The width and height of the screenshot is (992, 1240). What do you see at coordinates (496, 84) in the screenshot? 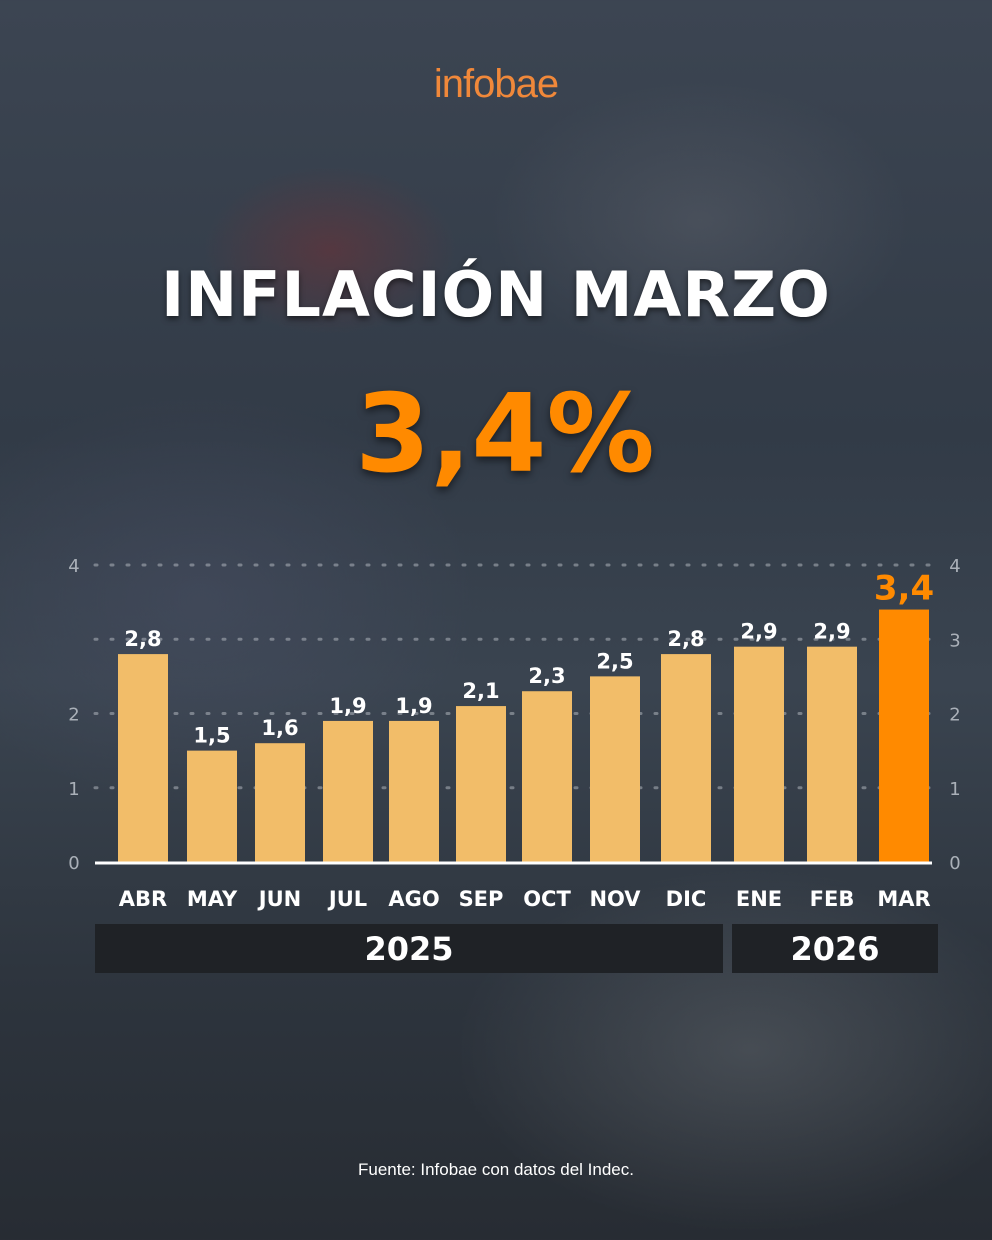
I see `infobae-logo: infobae` at bounding box center [496, 84].